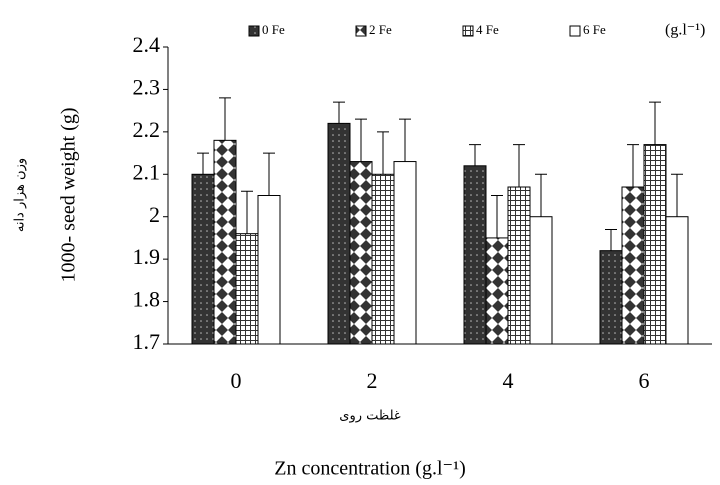  Describe the element at coordinates (147, 171) in the screenshot. I see `y-tick-label: 2.1` at that location.